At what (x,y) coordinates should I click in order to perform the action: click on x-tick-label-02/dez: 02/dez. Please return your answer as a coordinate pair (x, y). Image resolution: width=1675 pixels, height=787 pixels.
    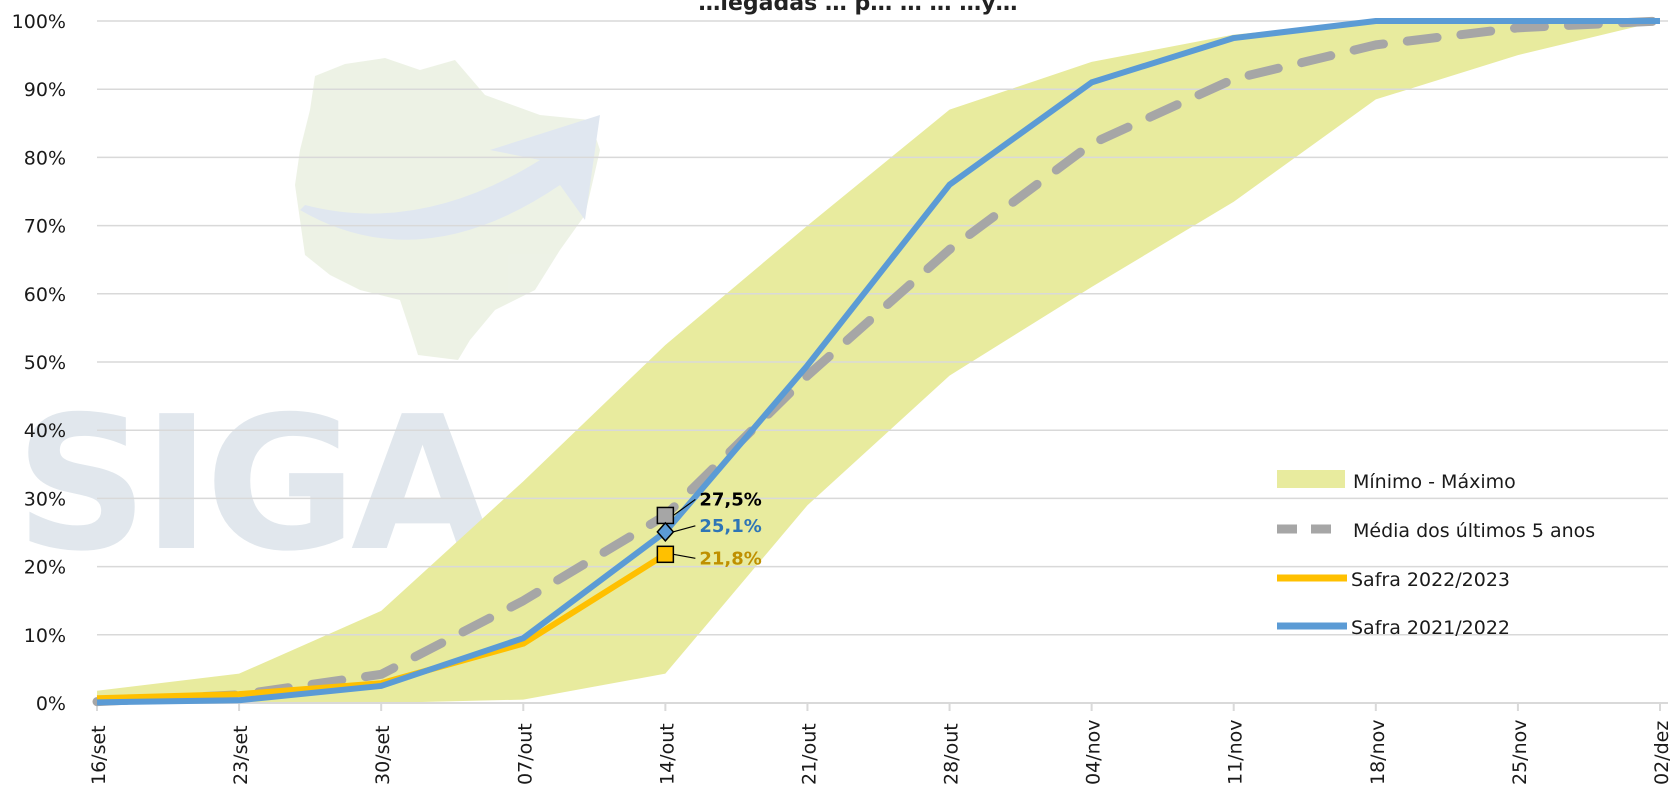
    Looking at the image, I should click on (1662, 753).